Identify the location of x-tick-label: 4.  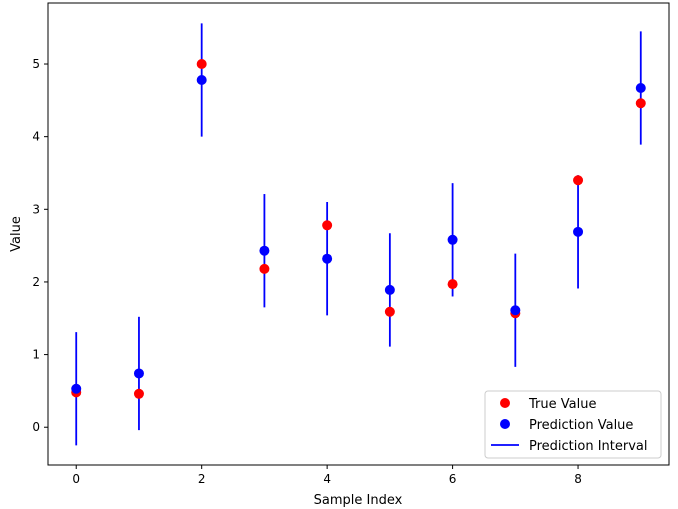
(327, 479).